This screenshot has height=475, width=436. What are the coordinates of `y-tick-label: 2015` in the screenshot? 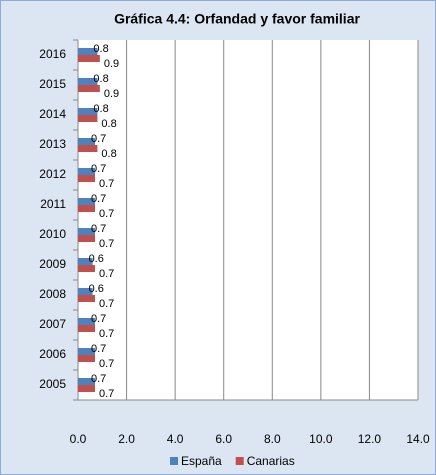 It's located at (52, 84).